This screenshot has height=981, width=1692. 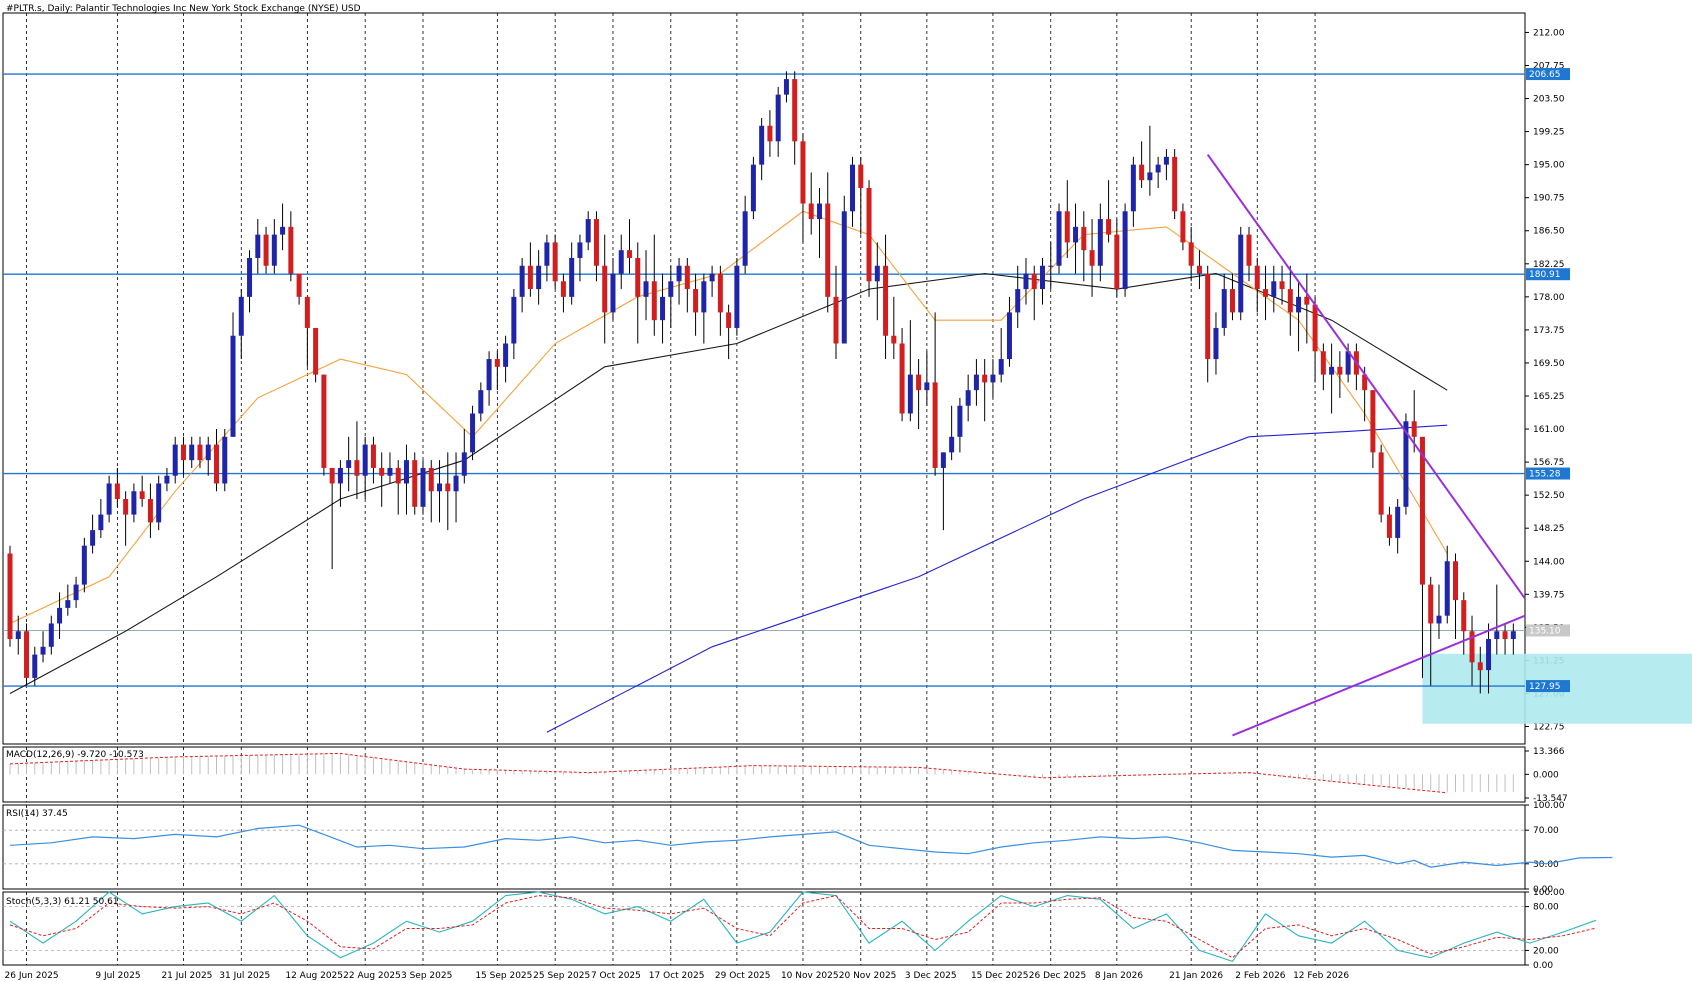 What do you see at coordinates (503, 976) in the screenshot?
I see `date-tick-label: 15 Sep 2025` at bounding box center [503, 976].